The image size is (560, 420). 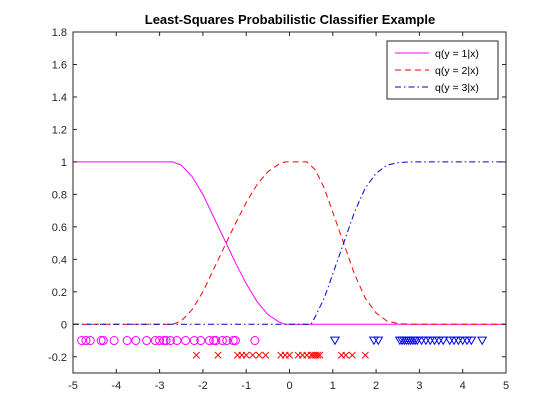 What do you see at coordinates (376, 386) in the screenshot?
I see `x-tick-label-8: 2` at bounding box center [376, 386].